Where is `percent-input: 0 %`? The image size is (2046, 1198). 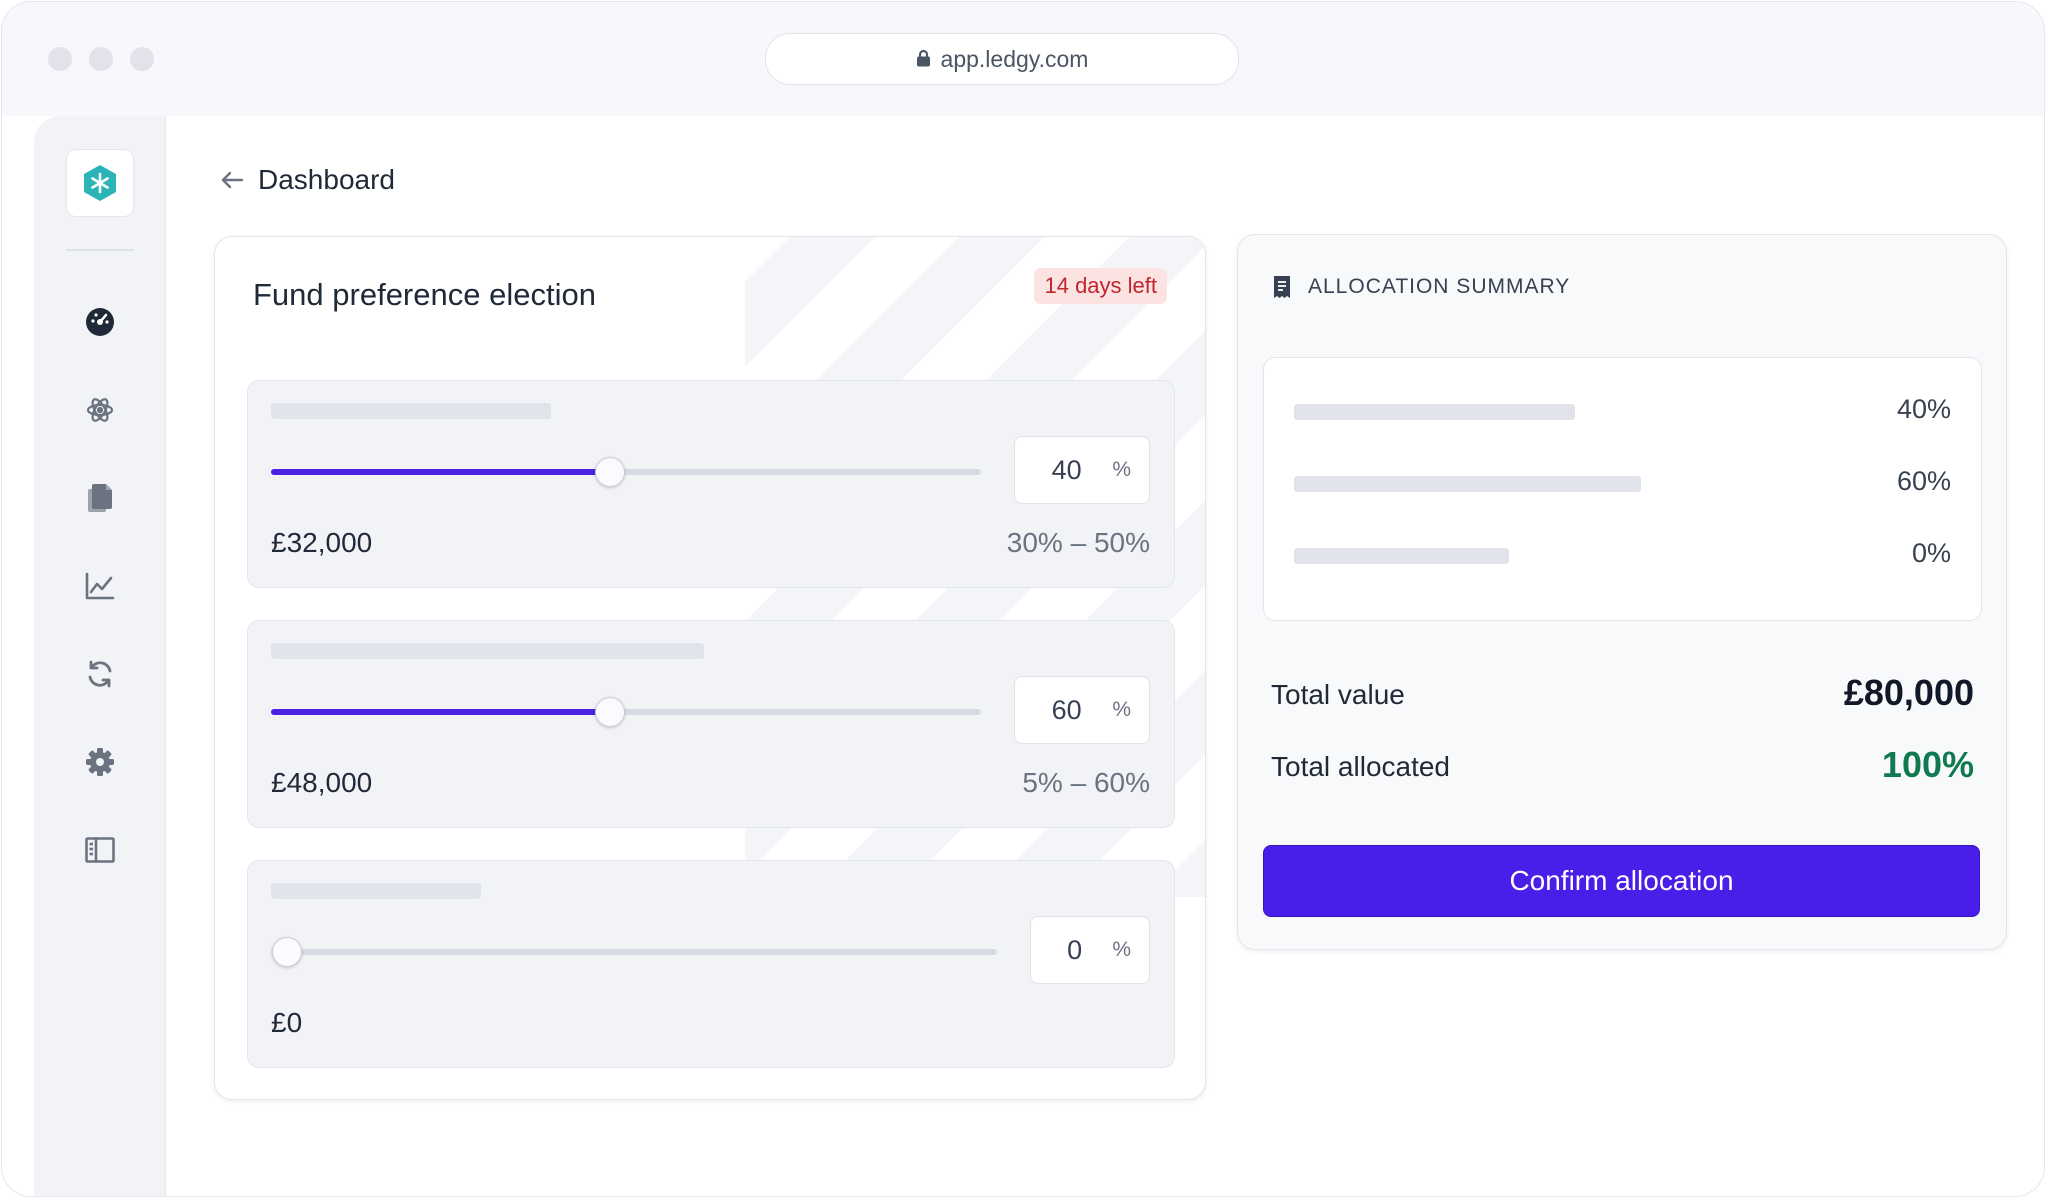 percent-input: 0 % is located at coordinates (1090, 950).